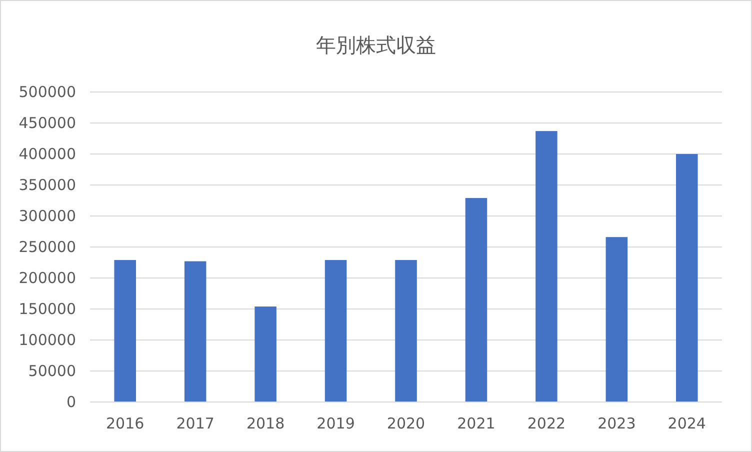  What do you see at coordinates (47, 247) in the screenshot?
I see `y-tick-label: 250000` at bounding box center [47, 247].